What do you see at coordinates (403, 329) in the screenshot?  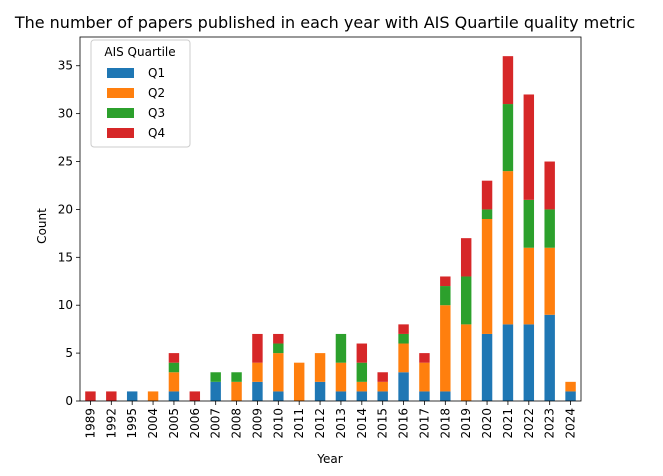 I see `bar-q4-2016` at bounding box center [403, 329].